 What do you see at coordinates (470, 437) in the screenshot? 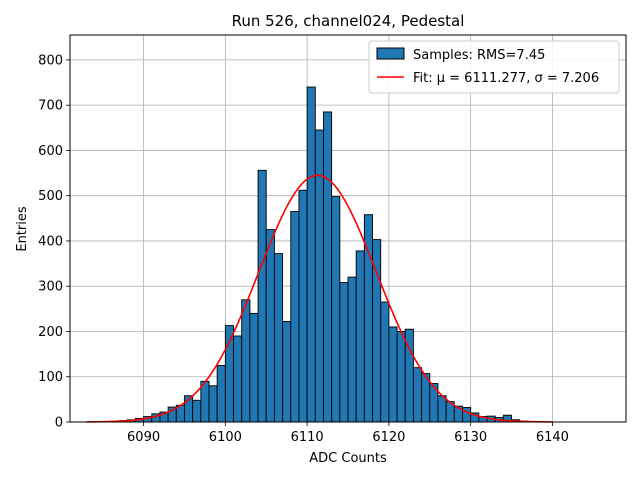
I see `x-tick-label: 6130` at bounding box center [470, 437].